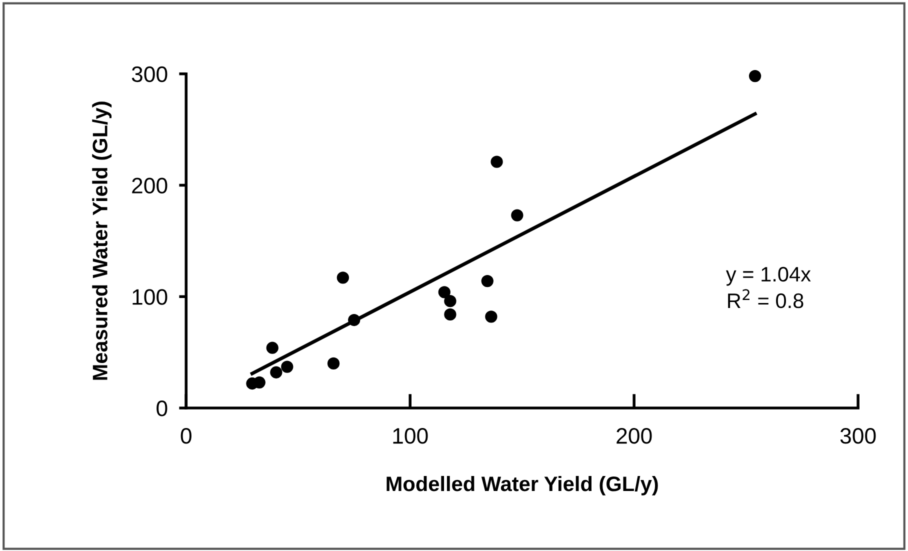 The width and height of the screenshot is (908, 551). Describe the element at coordinates (858, 436) in the screenshot. I see `x-tick-label: 300` at that location.